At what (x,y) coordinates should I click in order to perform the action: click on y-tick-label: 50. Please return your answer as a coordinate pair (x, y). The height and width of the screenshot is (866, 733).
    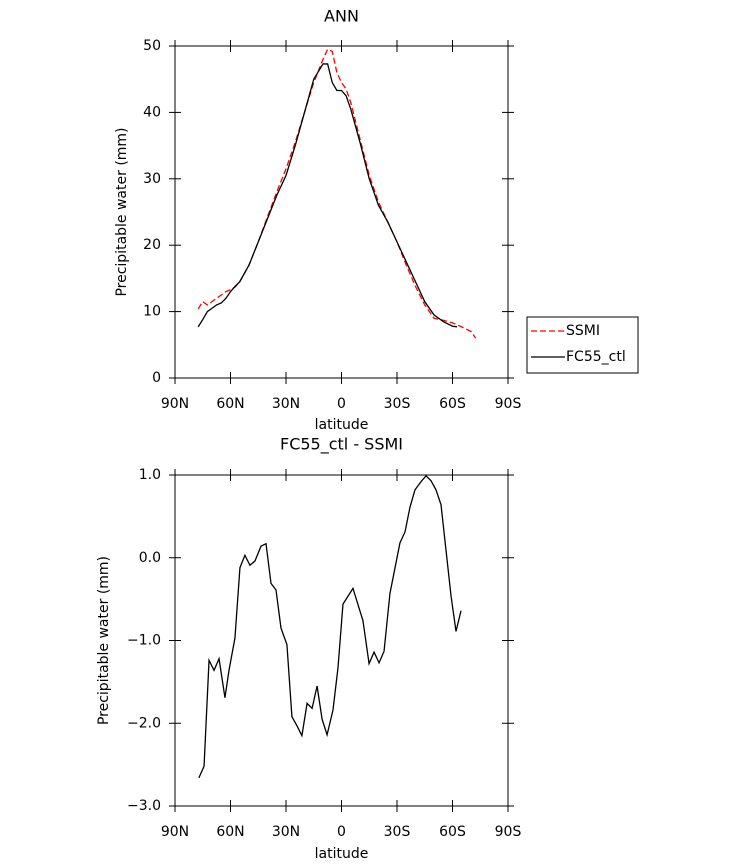
    Looking at the image, I should click on (152, 46).